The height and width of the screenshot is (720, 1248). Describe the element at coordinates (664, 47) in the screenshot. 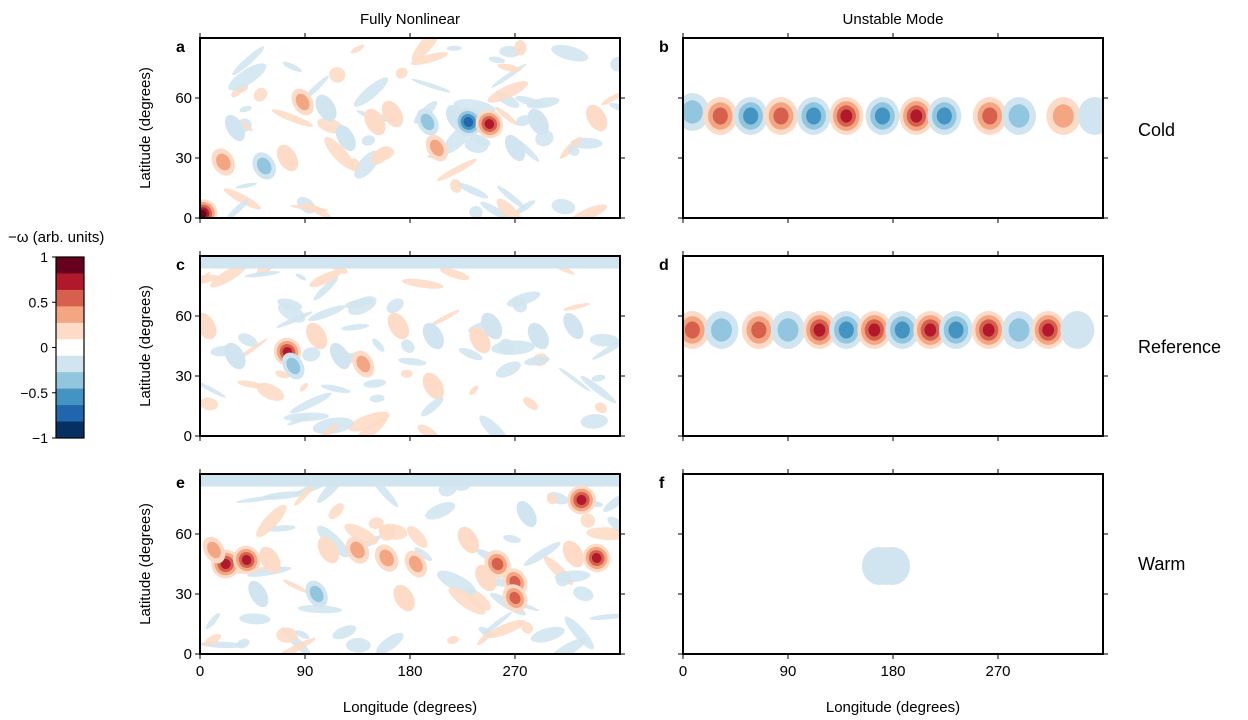

I see `panel-letter: b` at that location.